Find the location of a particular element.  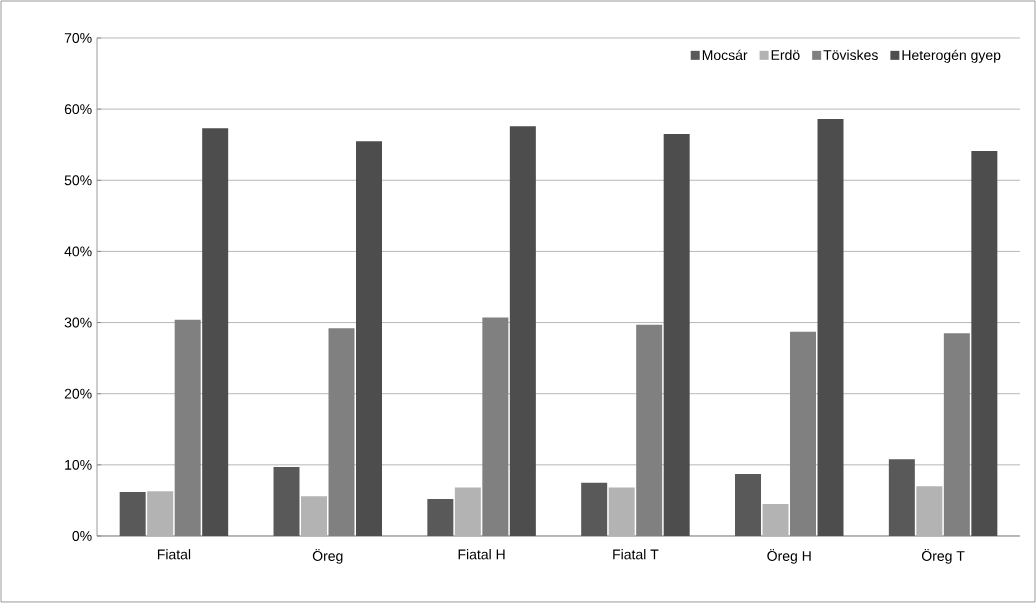

x-tick-label: Öreg is located at coordinates (327, 556).